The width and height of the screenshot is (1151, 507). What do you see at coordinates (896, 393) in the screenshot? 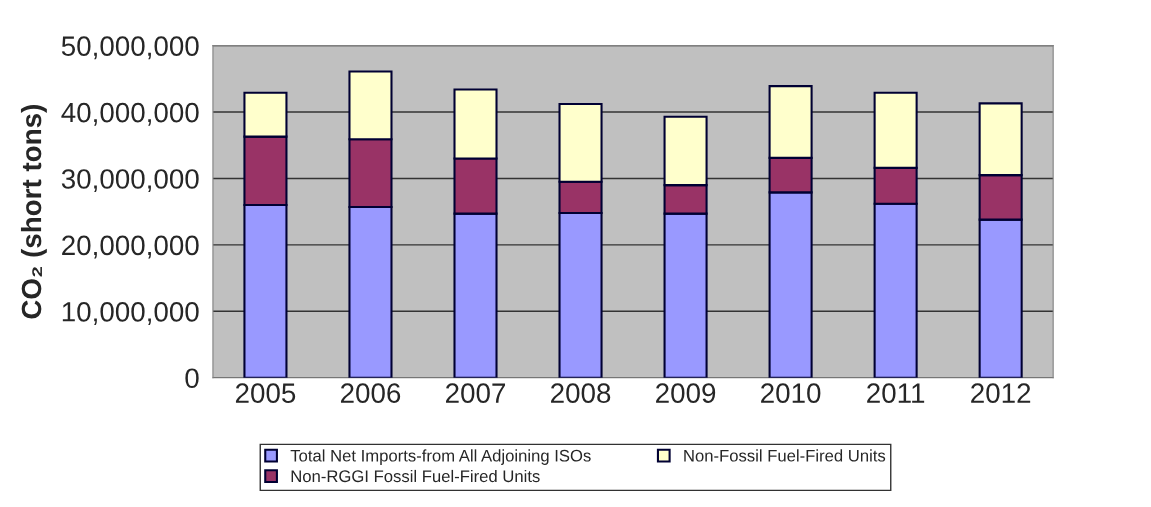
I see `x-tick-label: 2011` at bounding box center [896, 393].